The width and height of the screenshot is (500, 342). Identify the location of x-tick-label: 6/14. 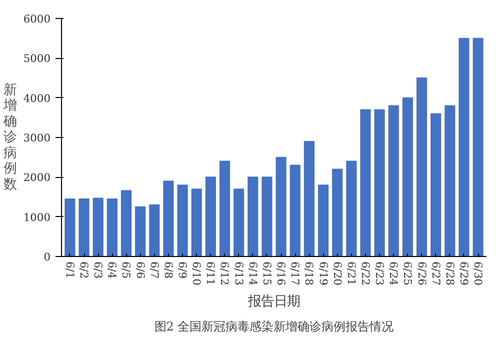
(253, 274).